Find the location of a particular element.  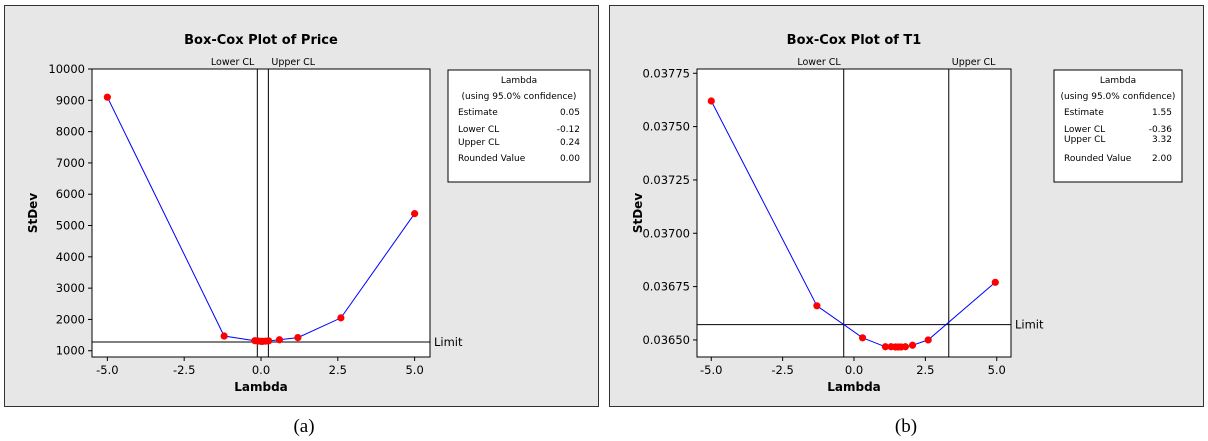

legend-row-value: -0.36 is located at coordinates (1161, 130).